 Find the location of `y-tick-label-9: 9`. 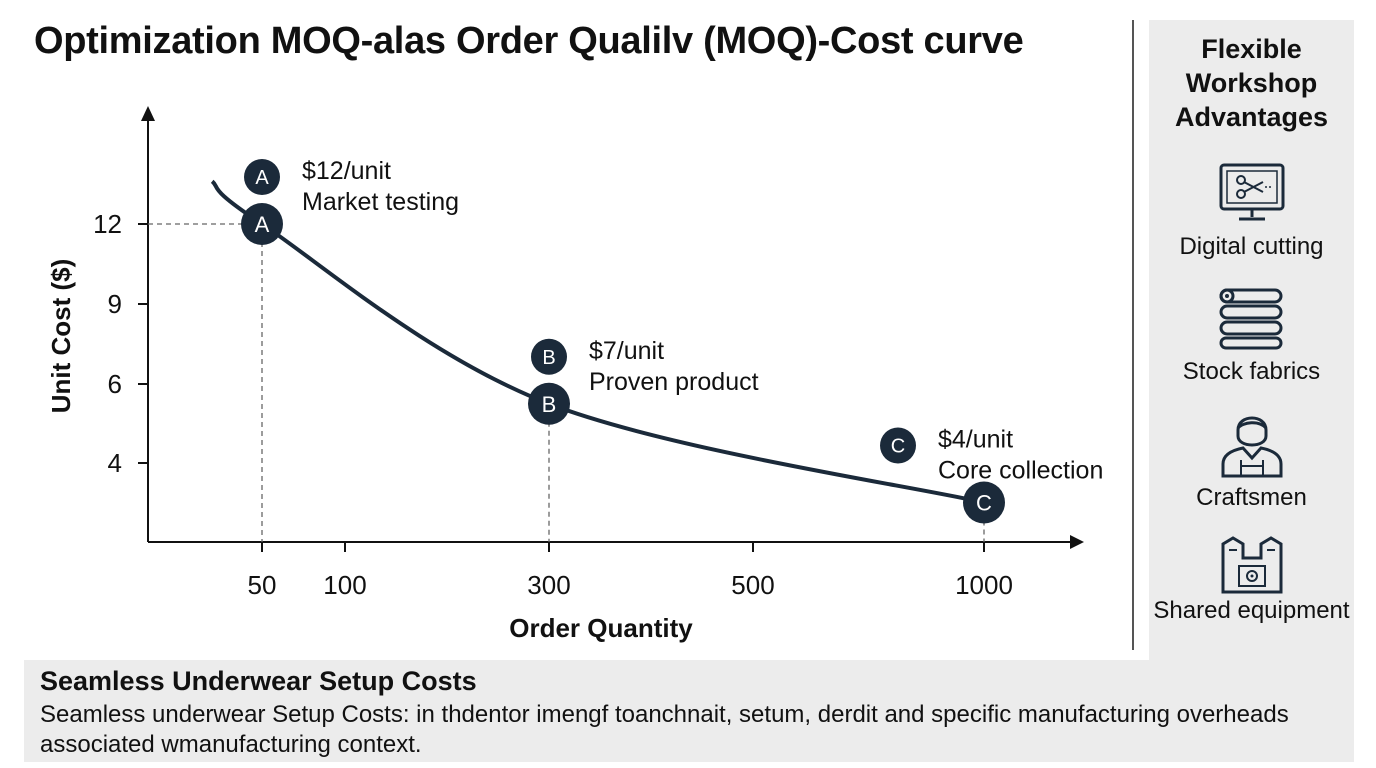

y-tick-label-9: 9 is located at coordinates (115, 304).